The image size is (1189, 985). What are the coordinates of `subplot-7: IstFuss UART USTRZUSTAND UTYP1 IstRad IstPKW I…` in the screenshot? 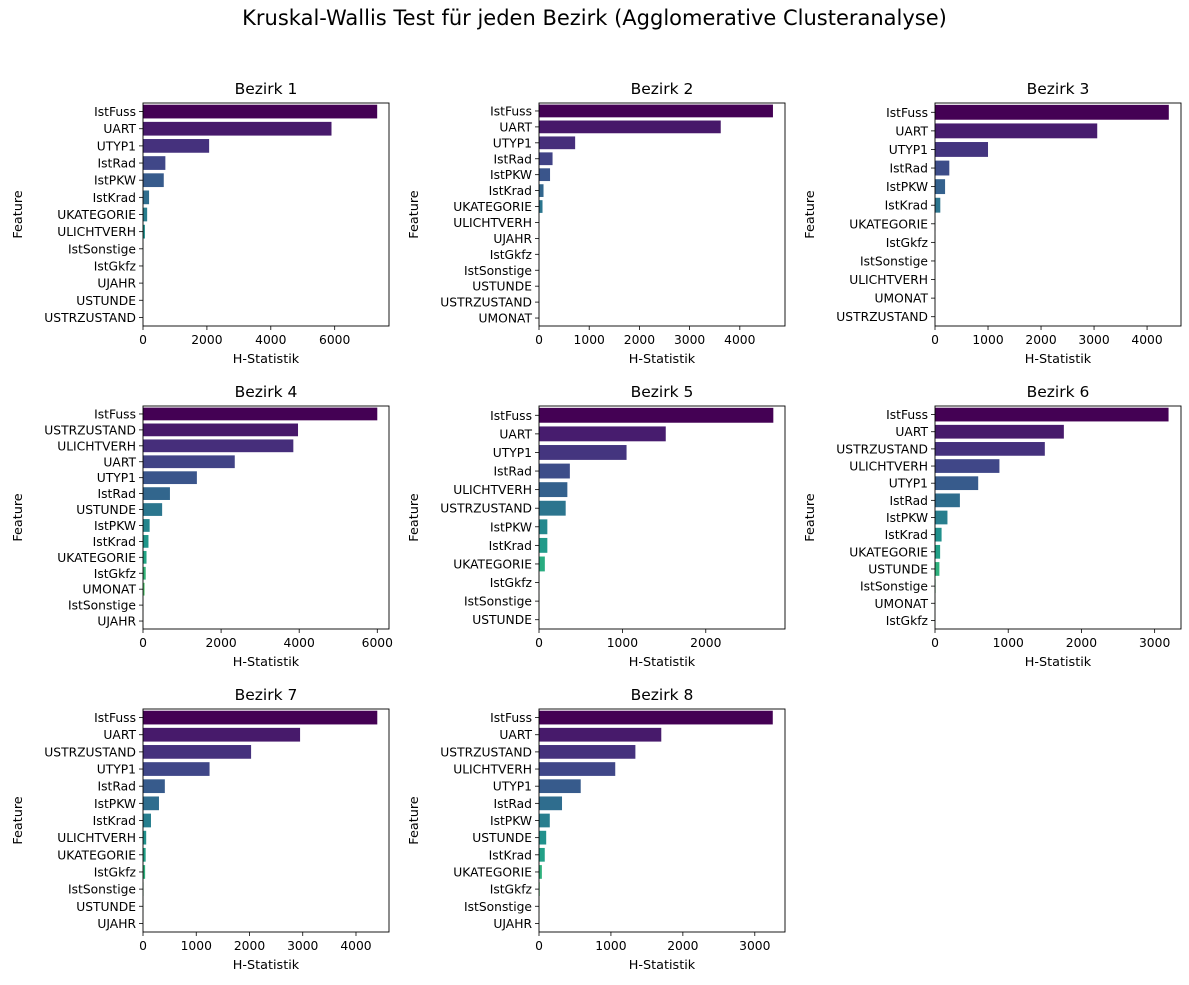 It's located at (200, 829).